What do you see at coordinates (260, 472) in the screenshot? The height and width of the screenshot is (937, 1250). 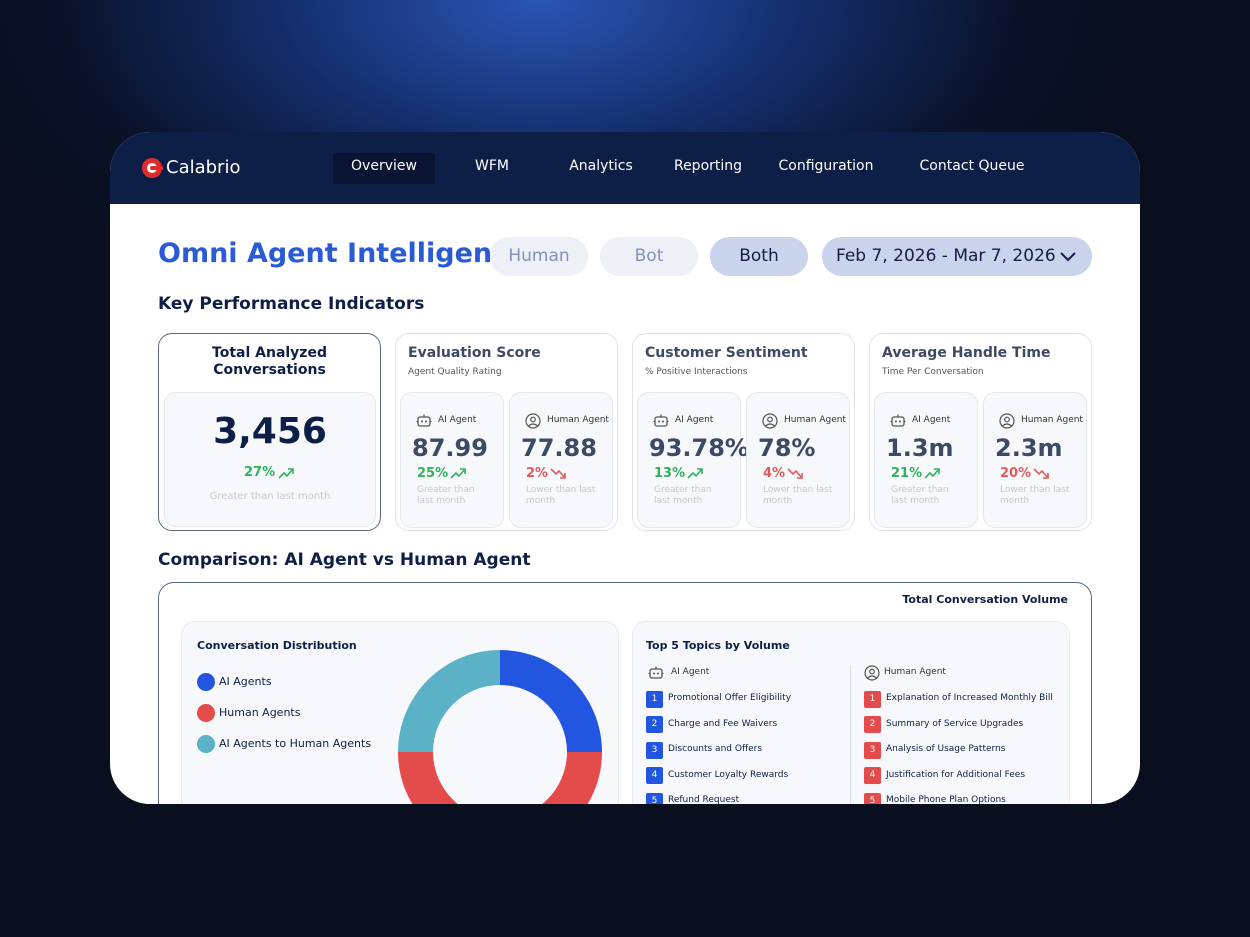 I see `kpi-change: 27%` at bounding box center [260, 472].